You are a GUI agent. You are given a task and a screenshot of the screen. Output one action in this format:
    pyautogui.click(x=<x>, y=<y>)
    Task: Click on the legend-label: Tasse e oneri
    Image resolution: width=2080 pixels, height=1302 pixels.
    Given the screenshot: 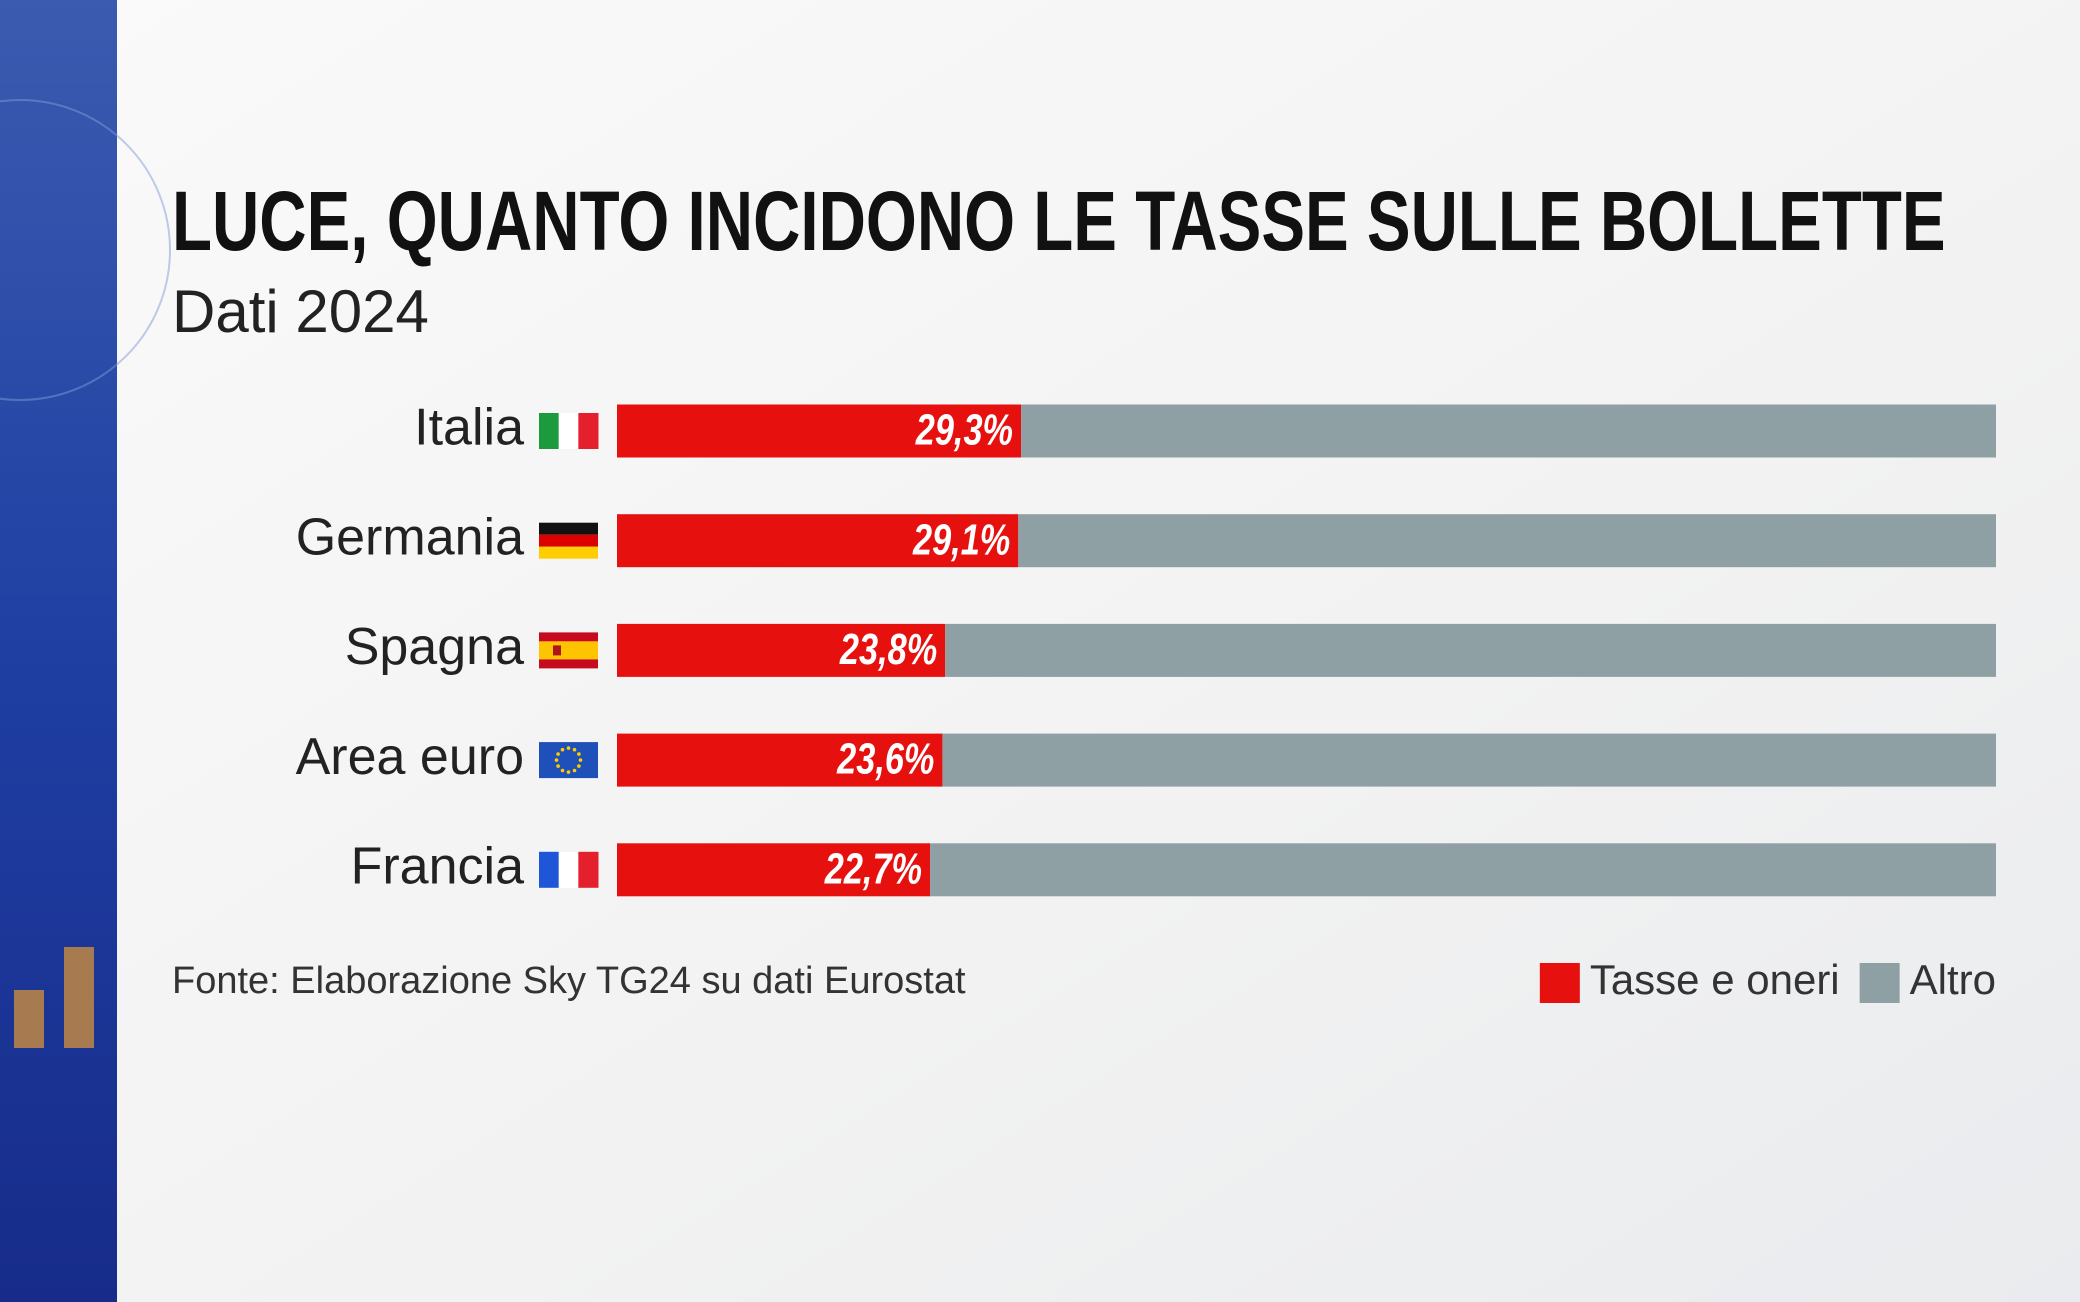 What is the action you would take?
    pyautogui.click(x=1715, y=979)
    